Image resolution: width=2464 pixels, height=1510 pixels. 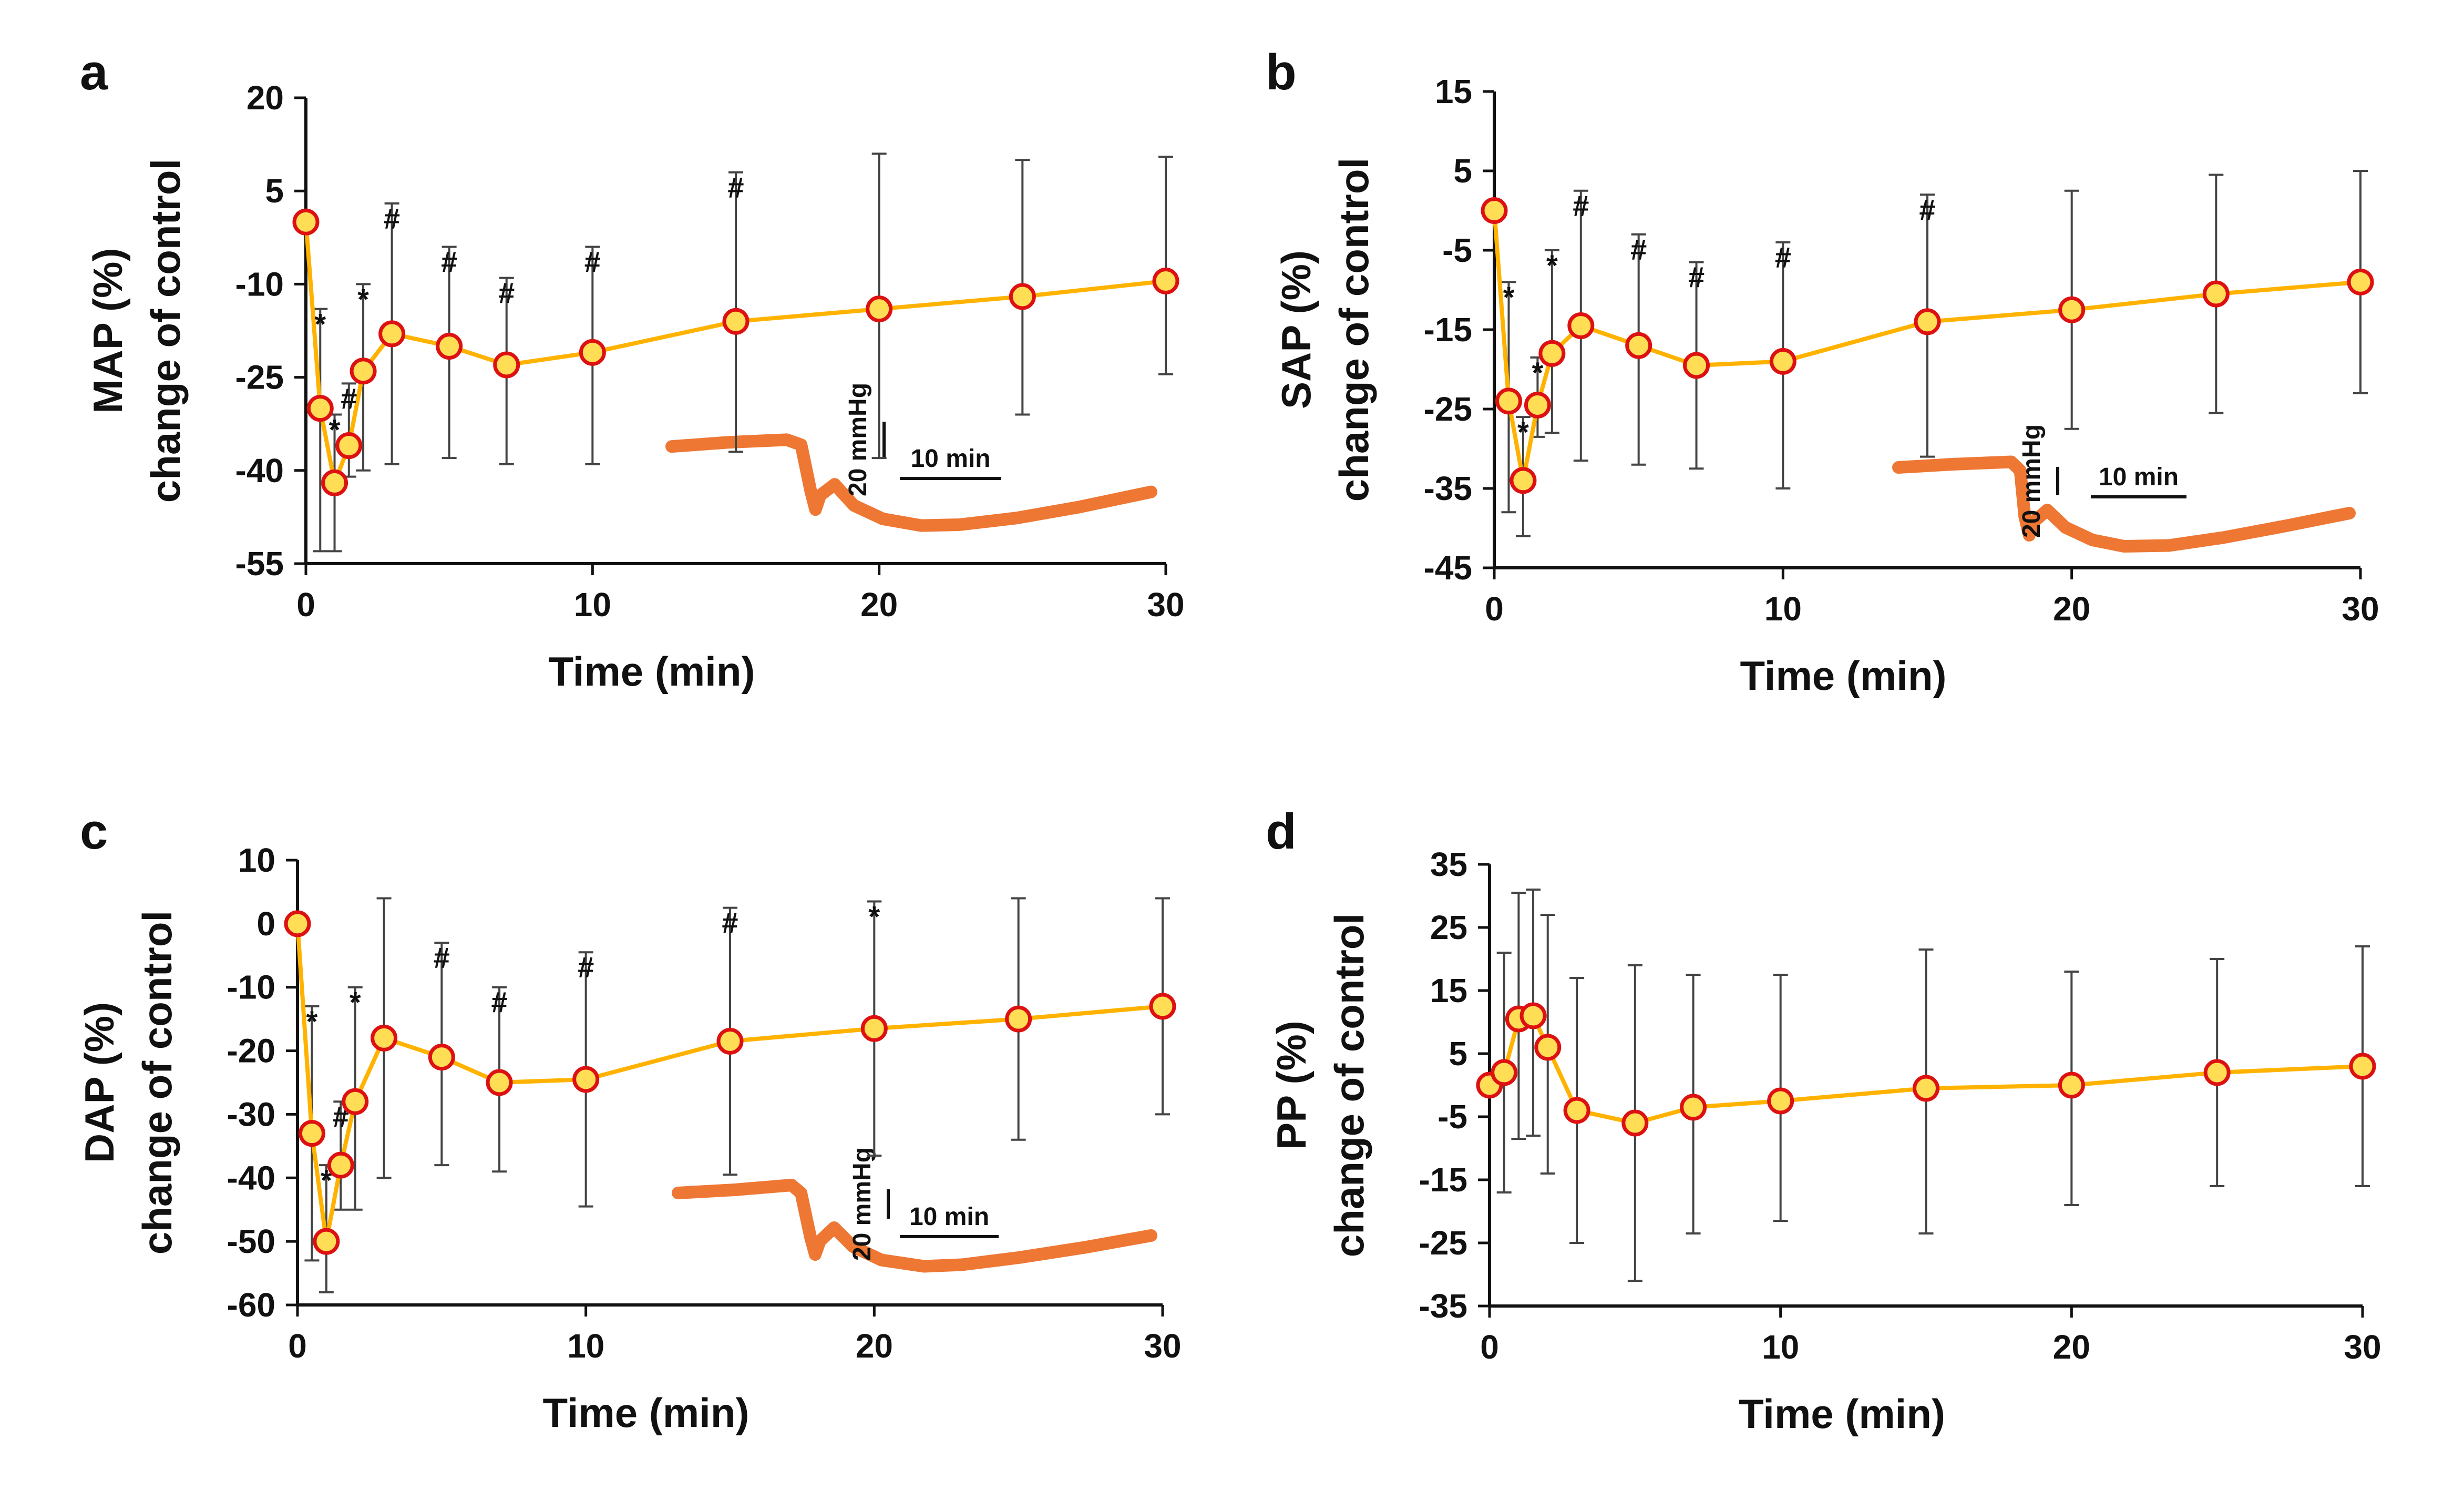 What do you see at coordinates (321, 431) in the screenshot?
I see `error-bar` at bounding box center [321, 431].